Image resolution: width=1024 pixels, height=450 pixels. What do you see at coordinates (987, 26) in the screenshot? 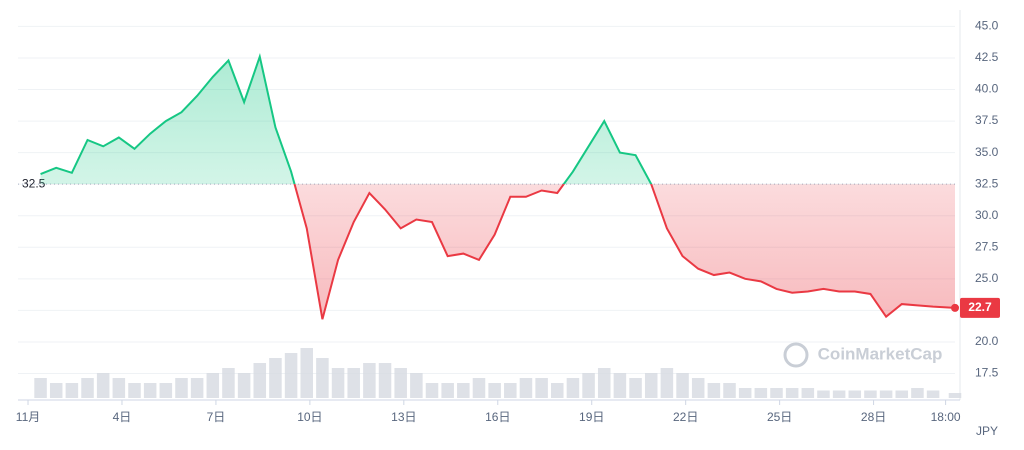
I see `y-tick-label: 45.0` at bounding box center [987, 26].